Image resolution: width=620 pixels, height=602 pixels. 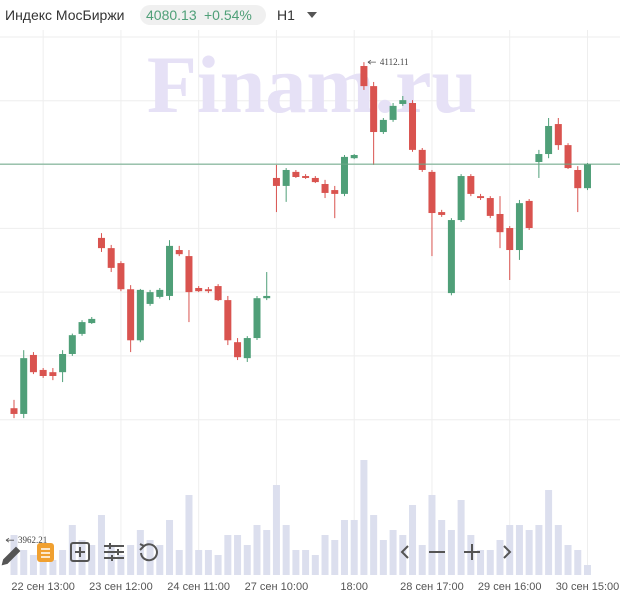 What do you see at coordinates (510, 587) in the screenshot?
I see `x-tick-label: 29 сен 16:00` at bounding box center [510, 587].